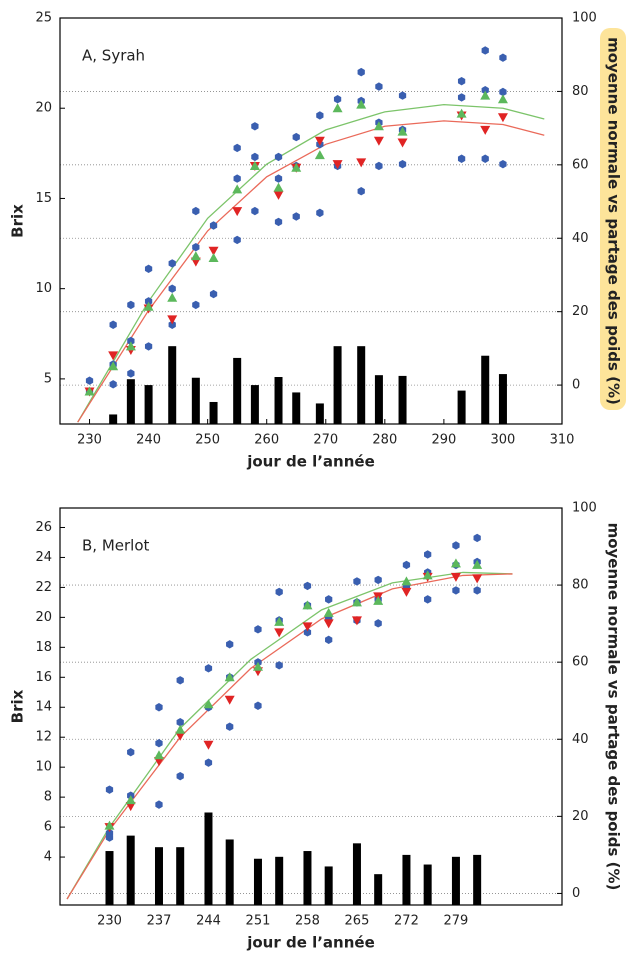  What do you see at coordinates (258, 921) in the screenshot?
I see `x-tick-label: 251` at bounding box center [258, 921].